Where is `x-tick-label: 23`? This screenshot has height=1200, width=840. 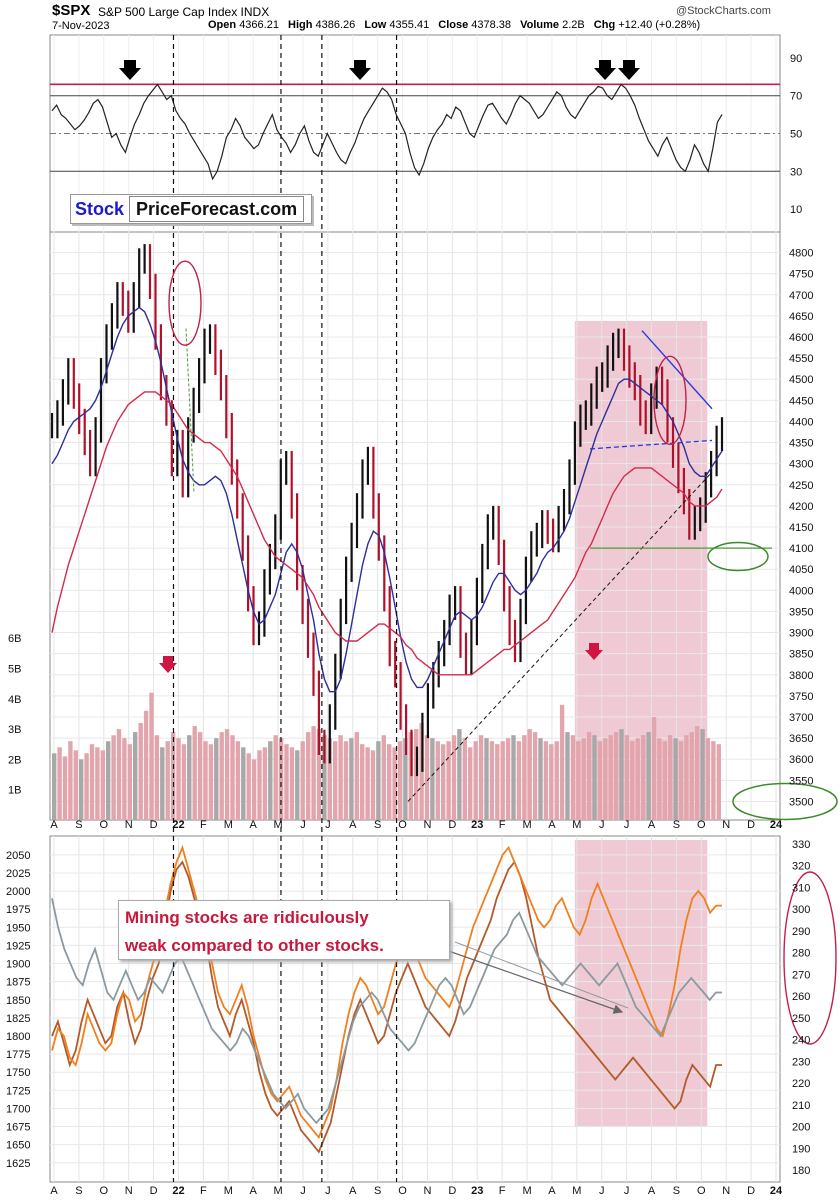 x-tick-label: 23 is located at coordinates (477, 825).